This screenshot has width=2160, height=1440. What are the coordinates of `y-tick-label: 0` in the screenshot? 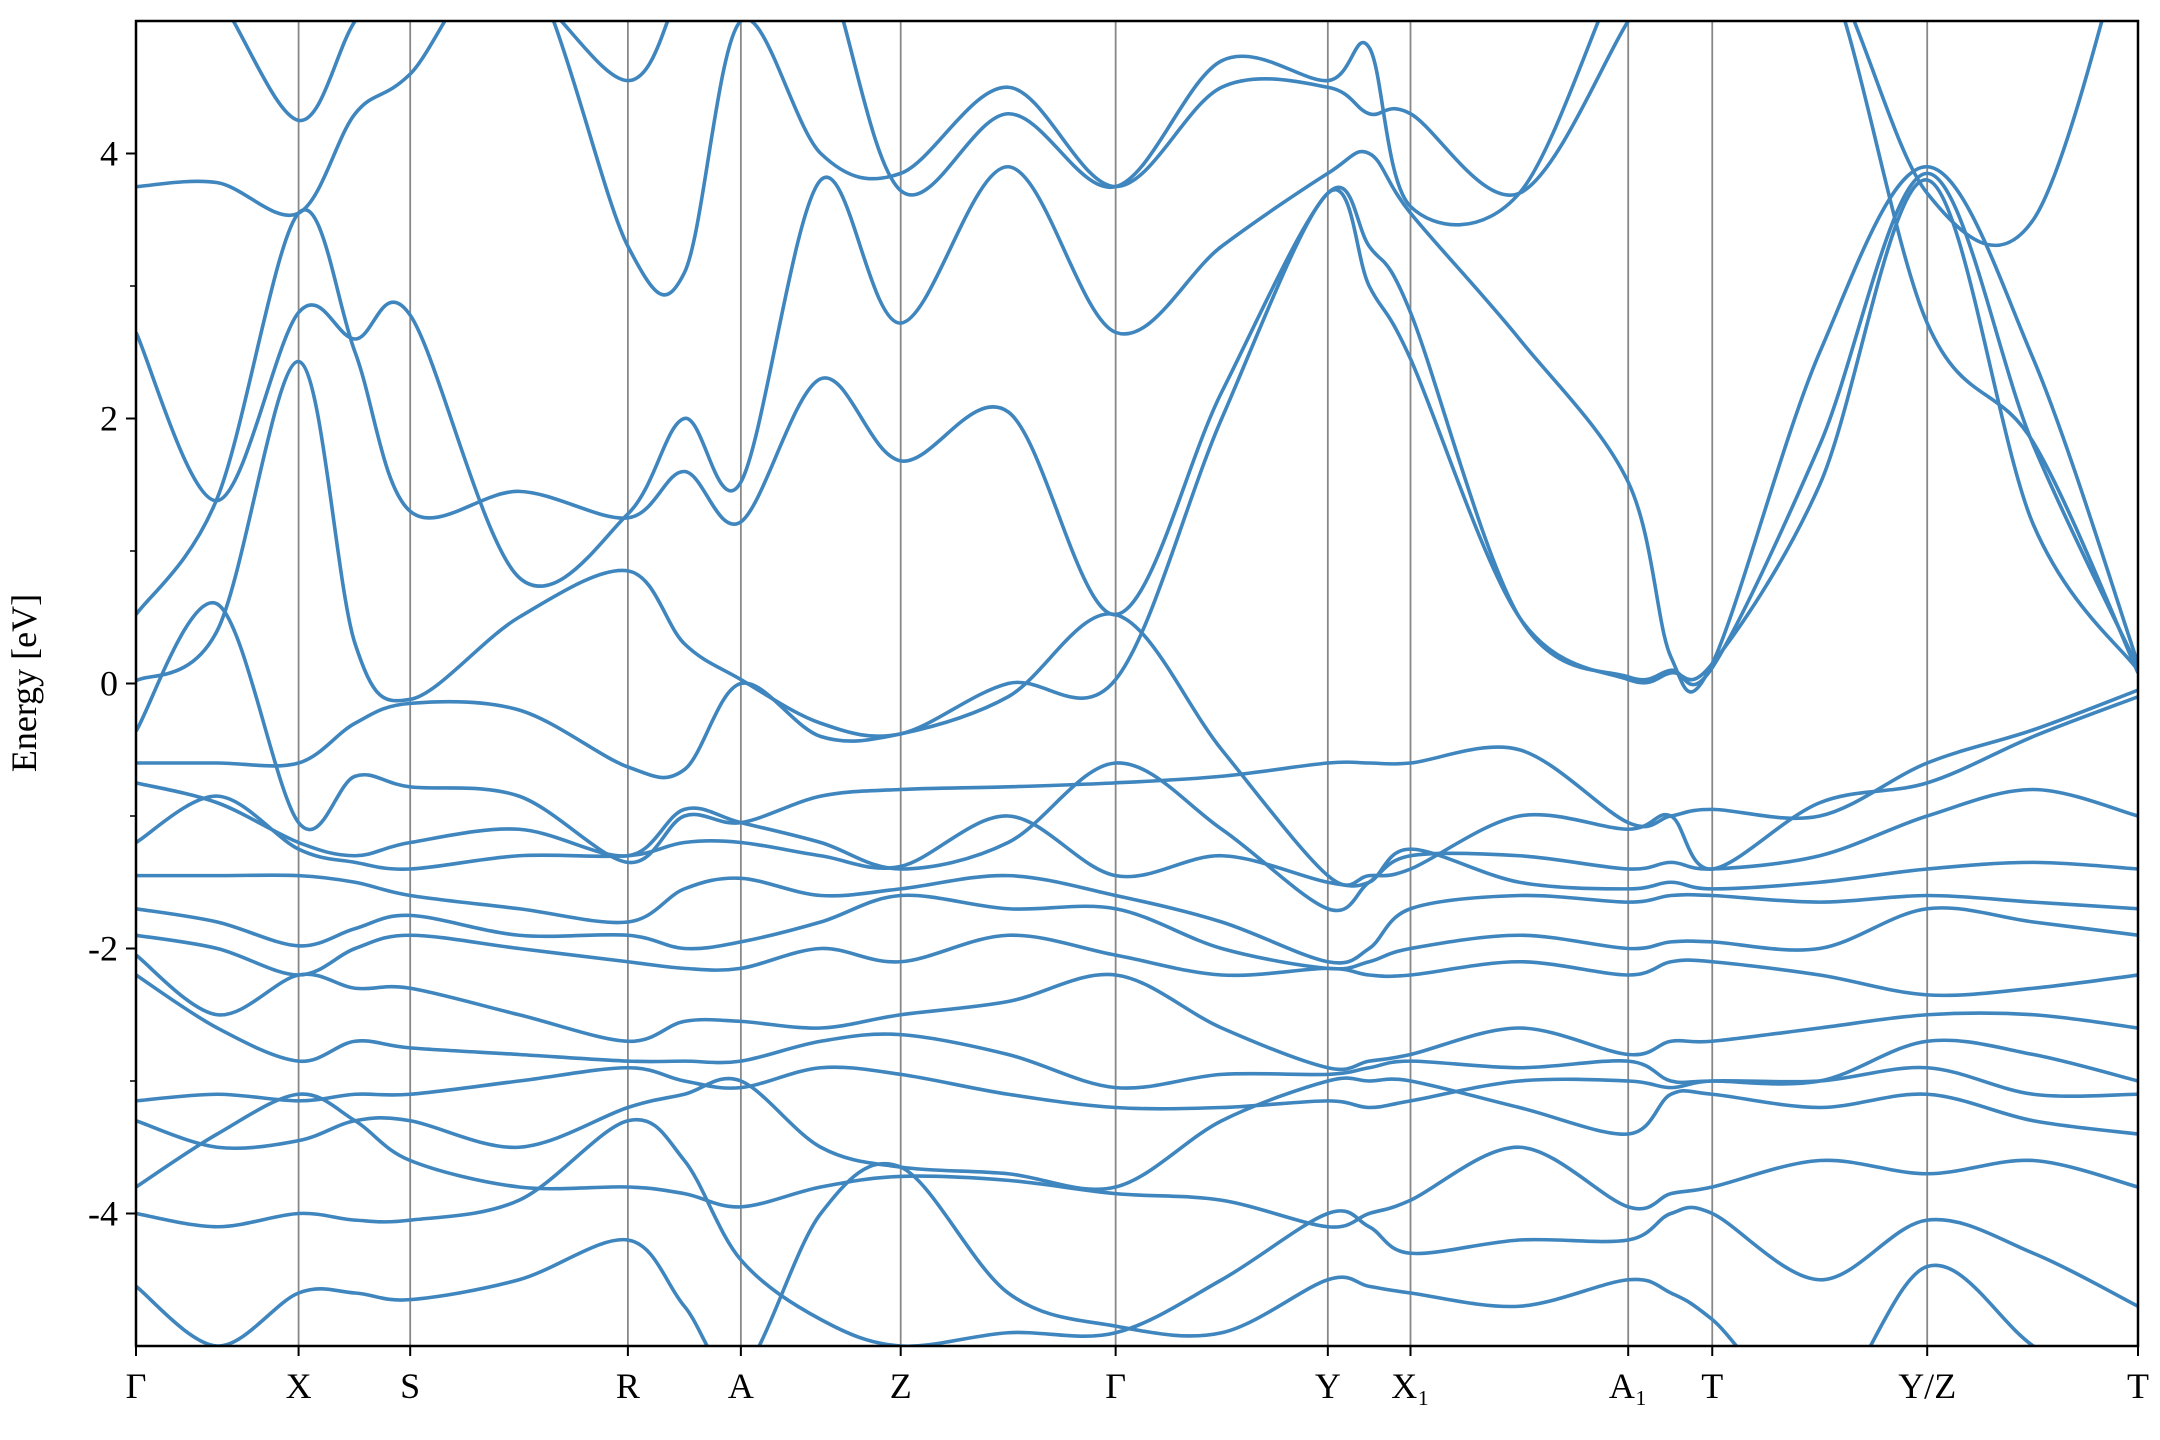 It's located at (109, 684).